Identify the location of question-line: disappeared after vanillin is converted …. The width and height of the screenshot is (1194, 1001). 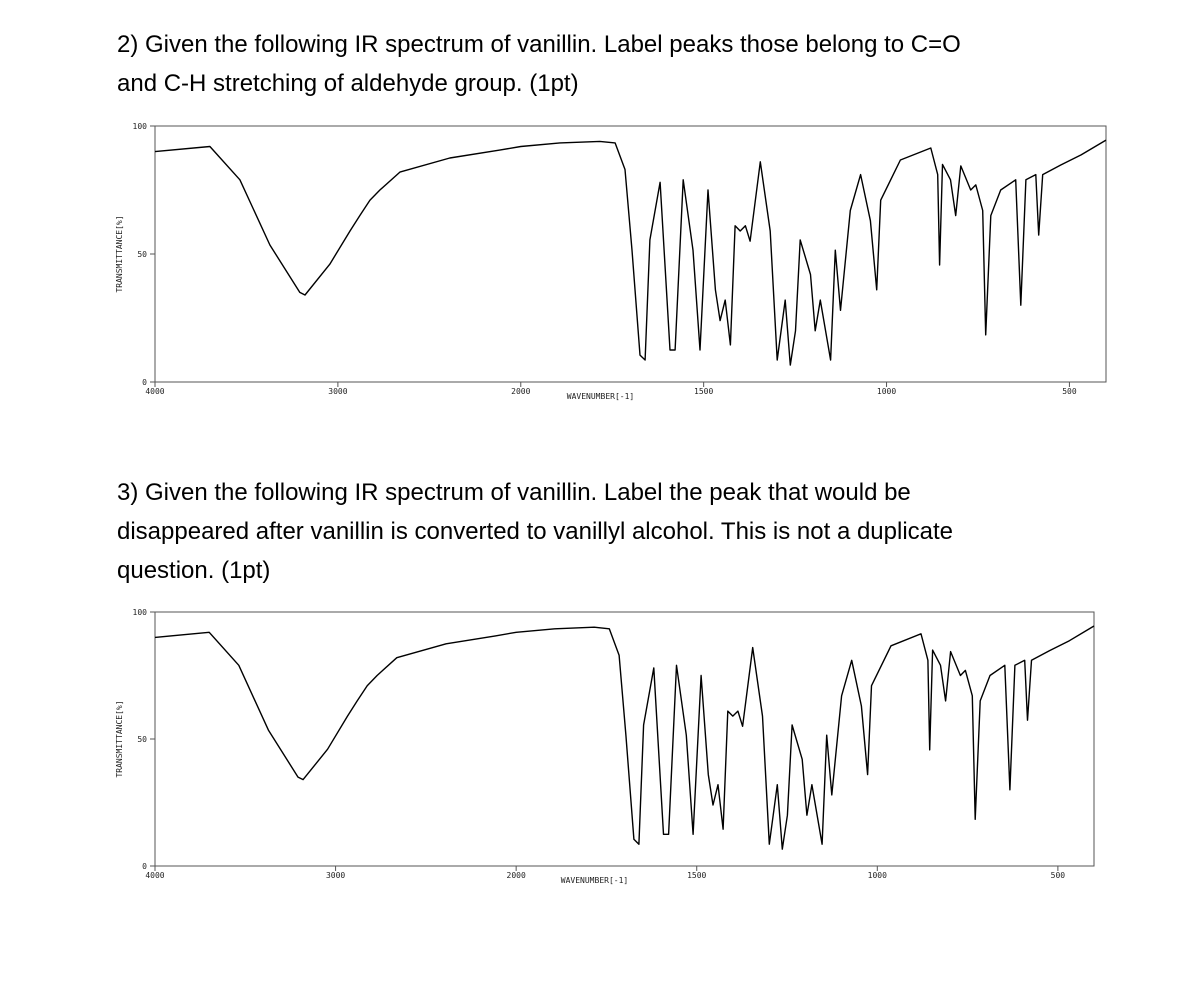
(535, 531).